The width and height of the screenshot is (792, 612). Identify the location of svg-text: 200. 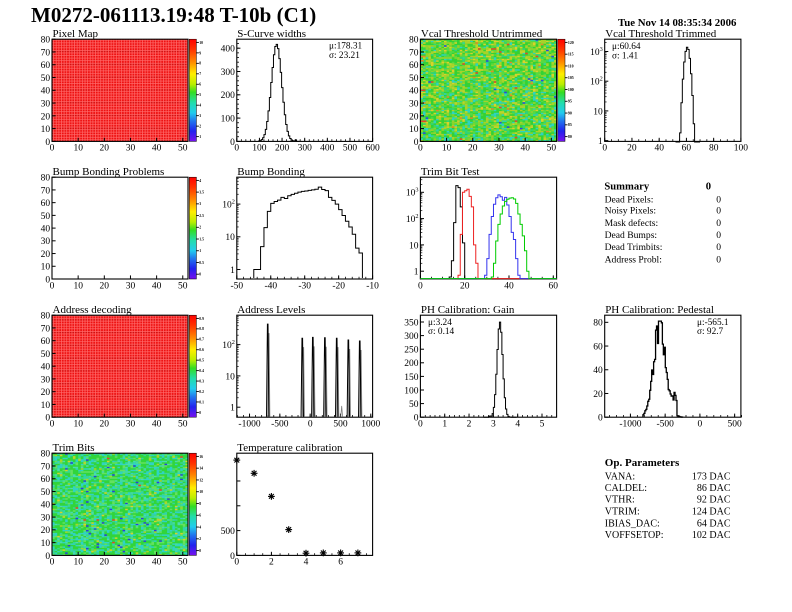
(282, 149).